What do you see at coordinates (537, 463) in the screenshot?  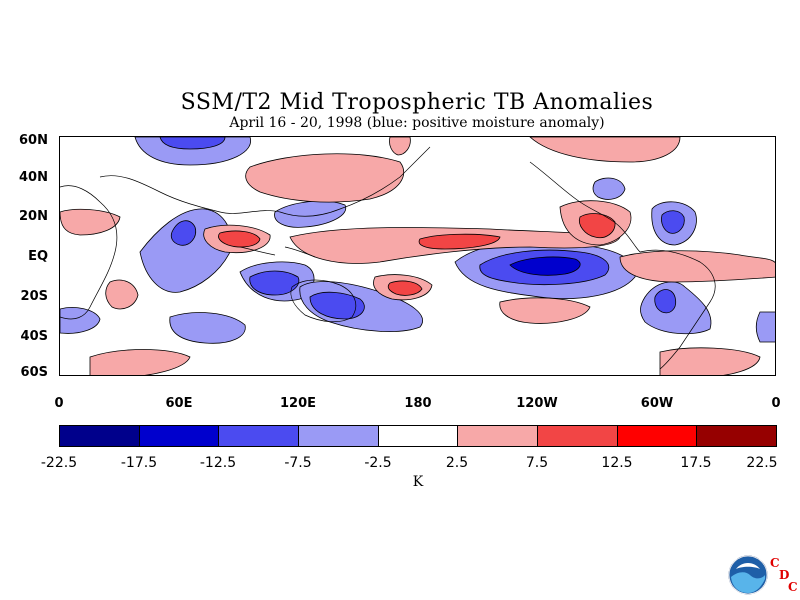 I see `colorbar-tick-label: 7.5` at bounding box center [537, 463].